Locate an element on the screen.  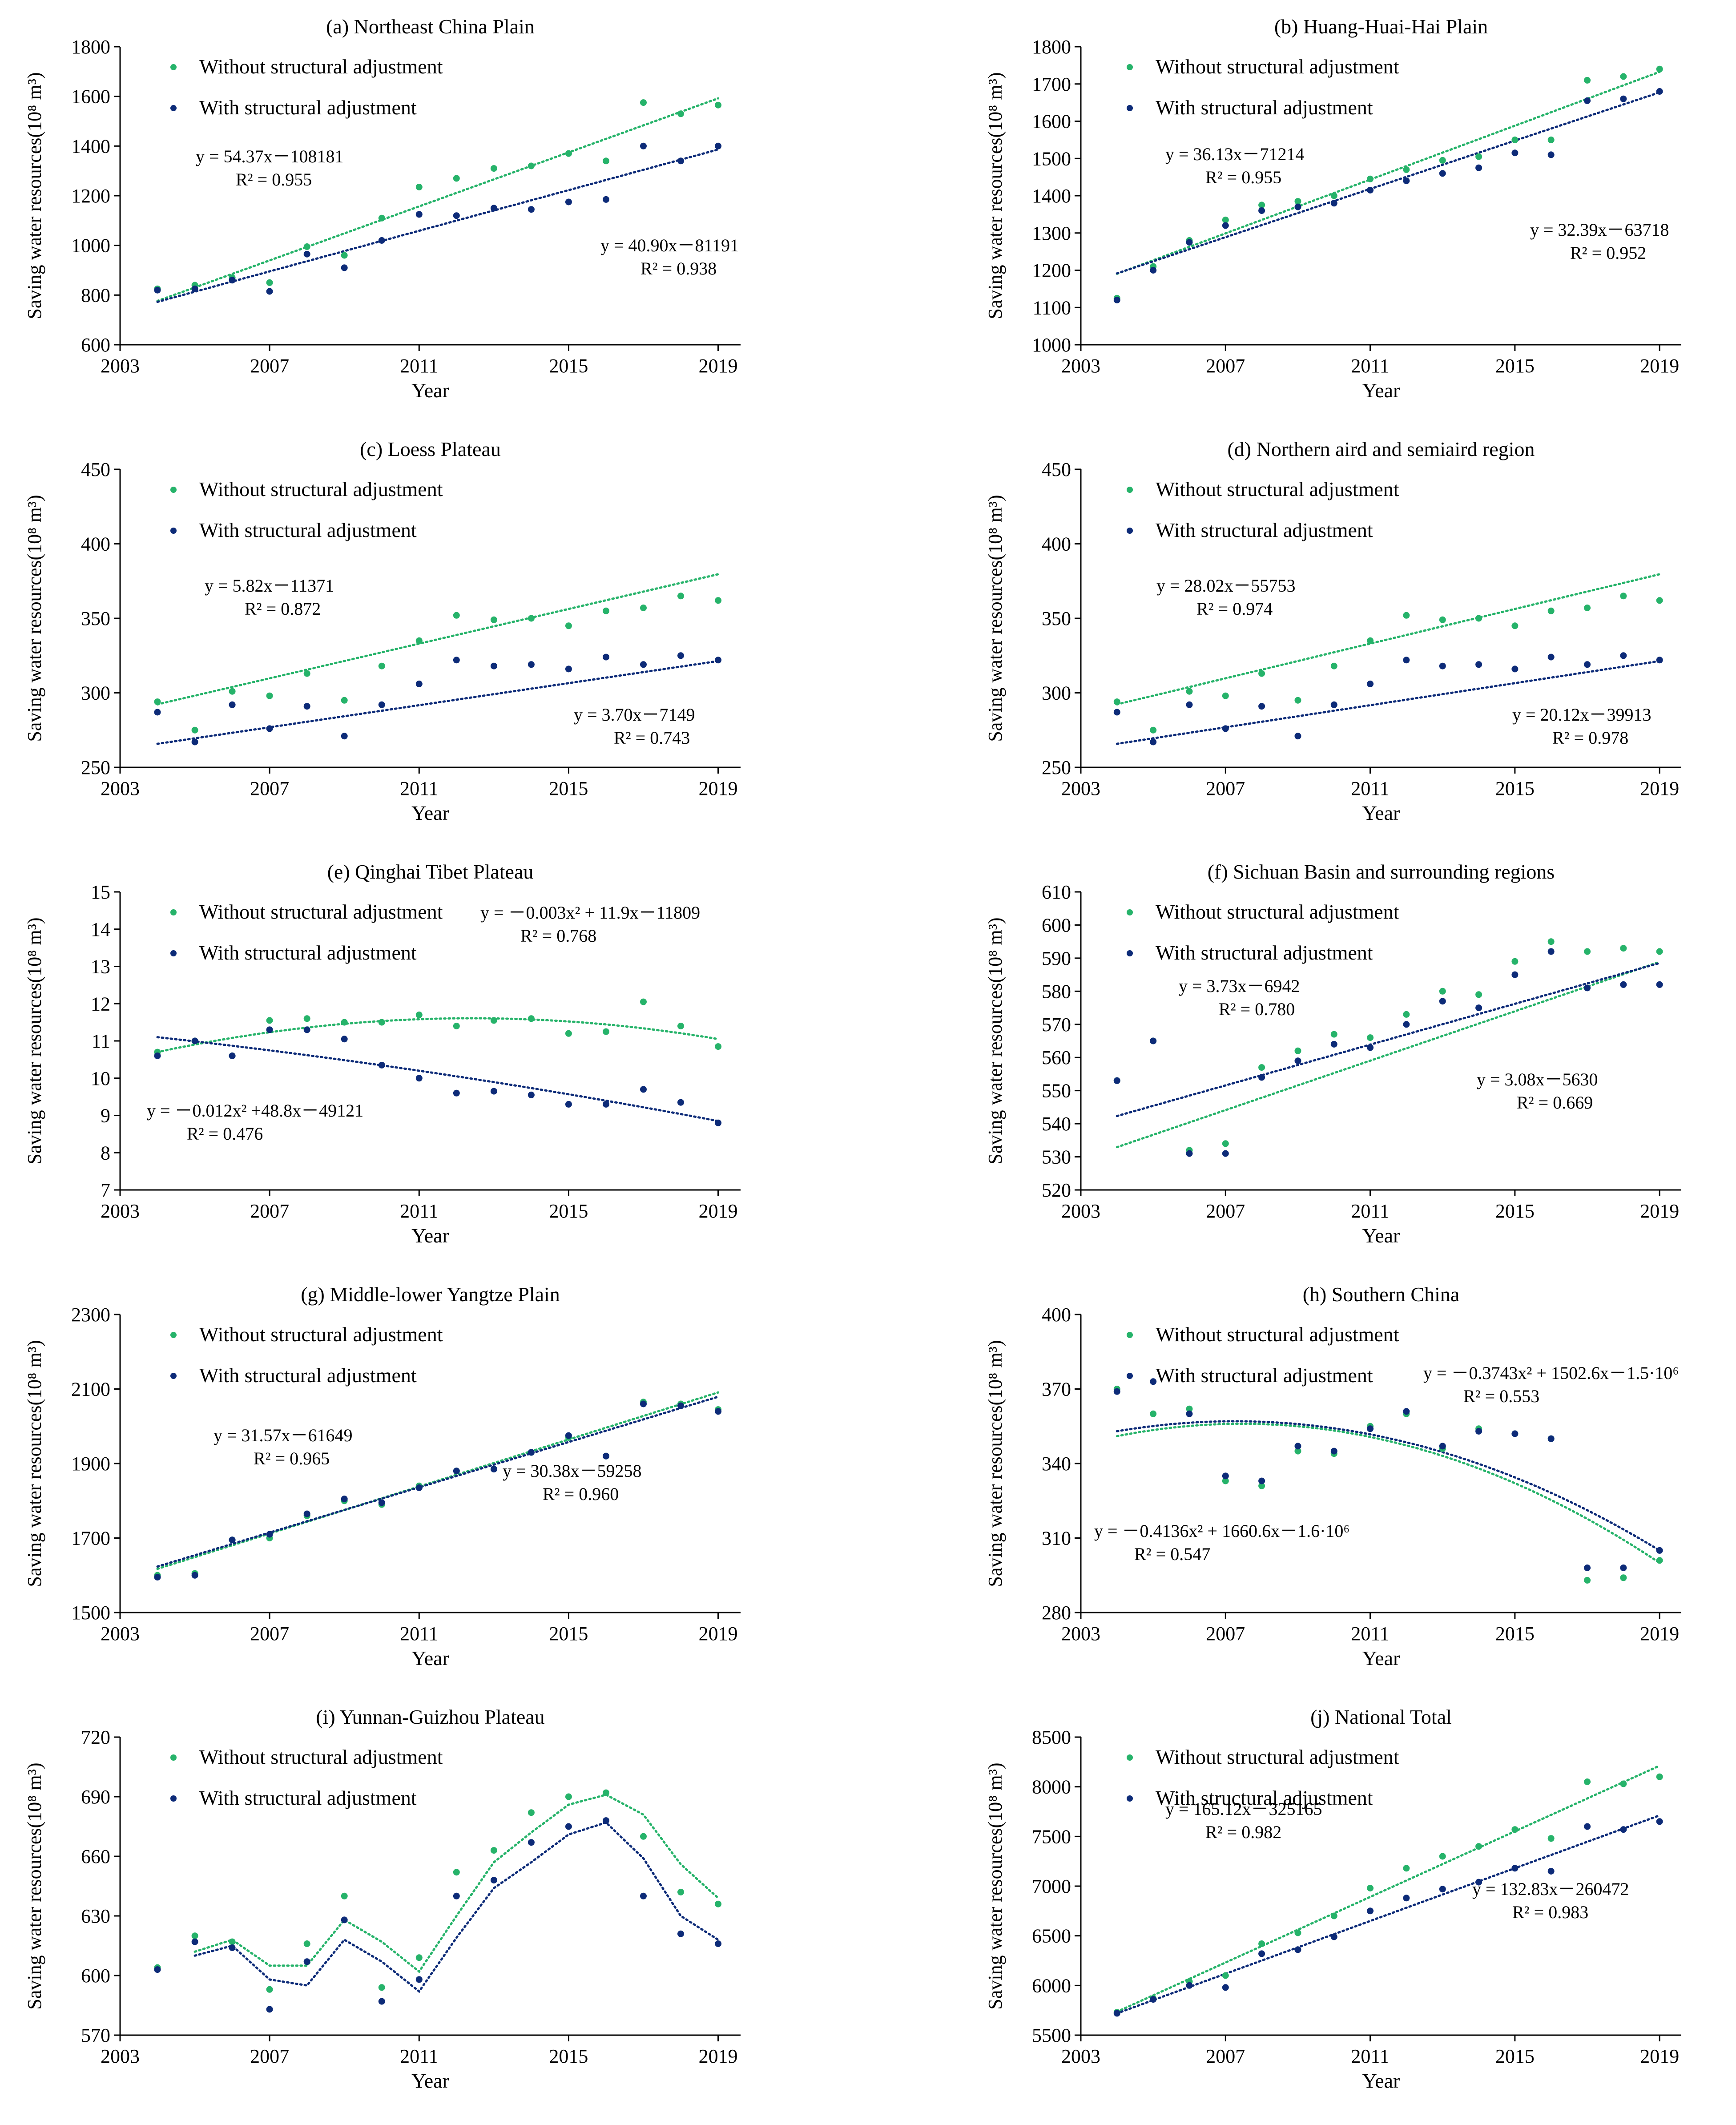
y-tick-label: 350 is located at coordinates (95, 619).